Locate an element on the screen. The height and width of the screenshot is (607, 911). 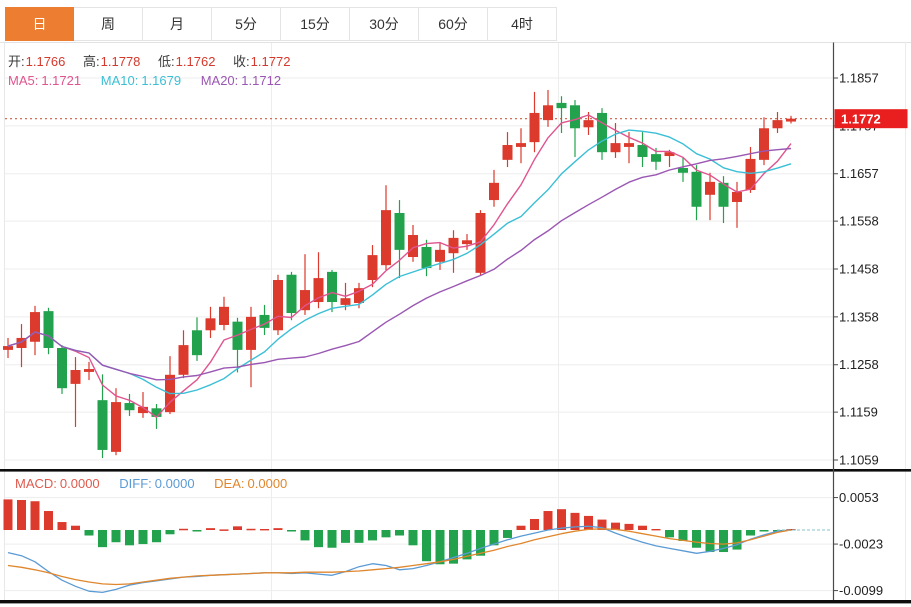
tab-月: 月 is located at coordinates (177, 24).